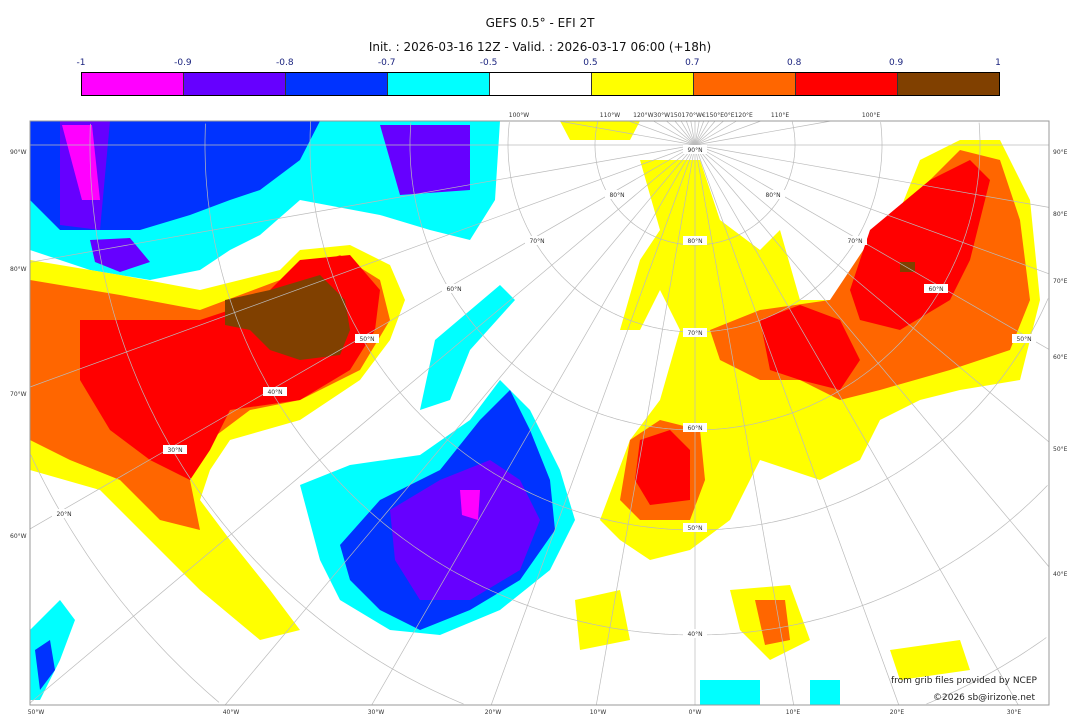 This screenshot has height=718, width=1080. What do you see at coordinates (1060, 357) in the screenshot?
I see `graticule-label: 60°E` at bounding box center [1060, 357].